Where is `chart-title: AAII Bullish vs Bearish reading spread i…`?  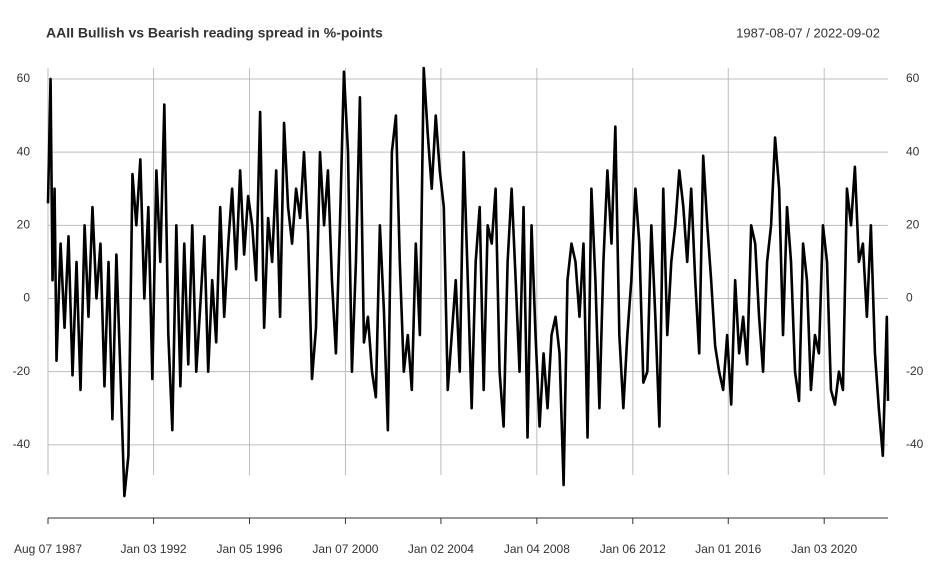
chart-title: AAII Bullish vs Bearish reading spread i… is located at coordinates (214, 33).